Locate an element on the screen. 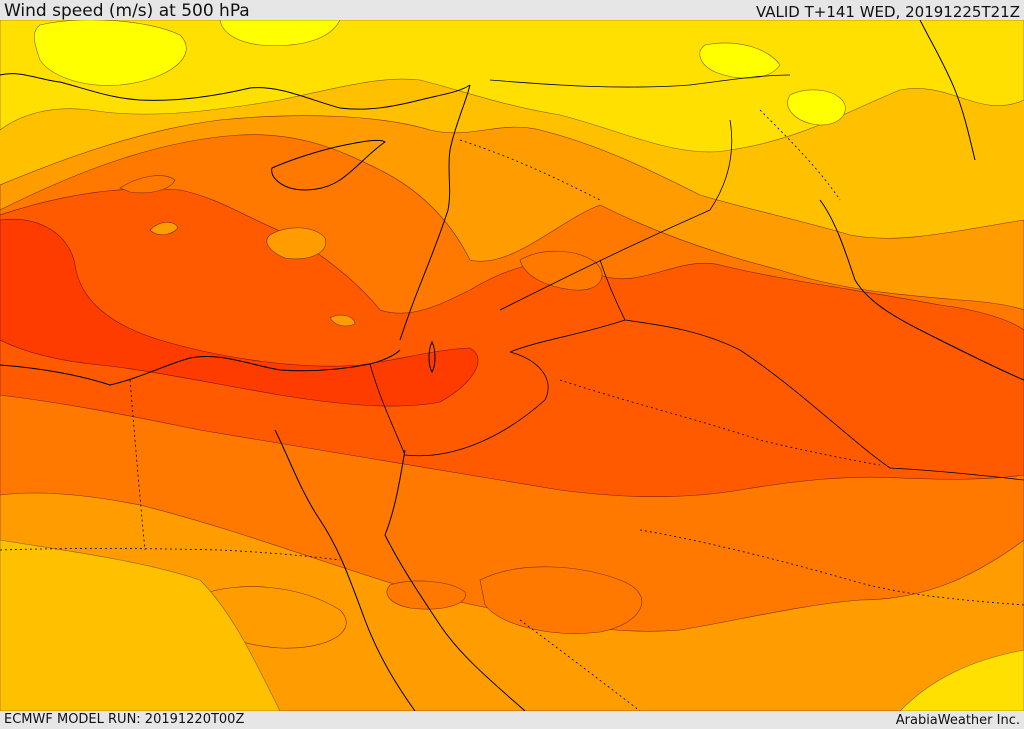 The image size is (1024, 729). dead-sea is located at coordinates (432, 357).